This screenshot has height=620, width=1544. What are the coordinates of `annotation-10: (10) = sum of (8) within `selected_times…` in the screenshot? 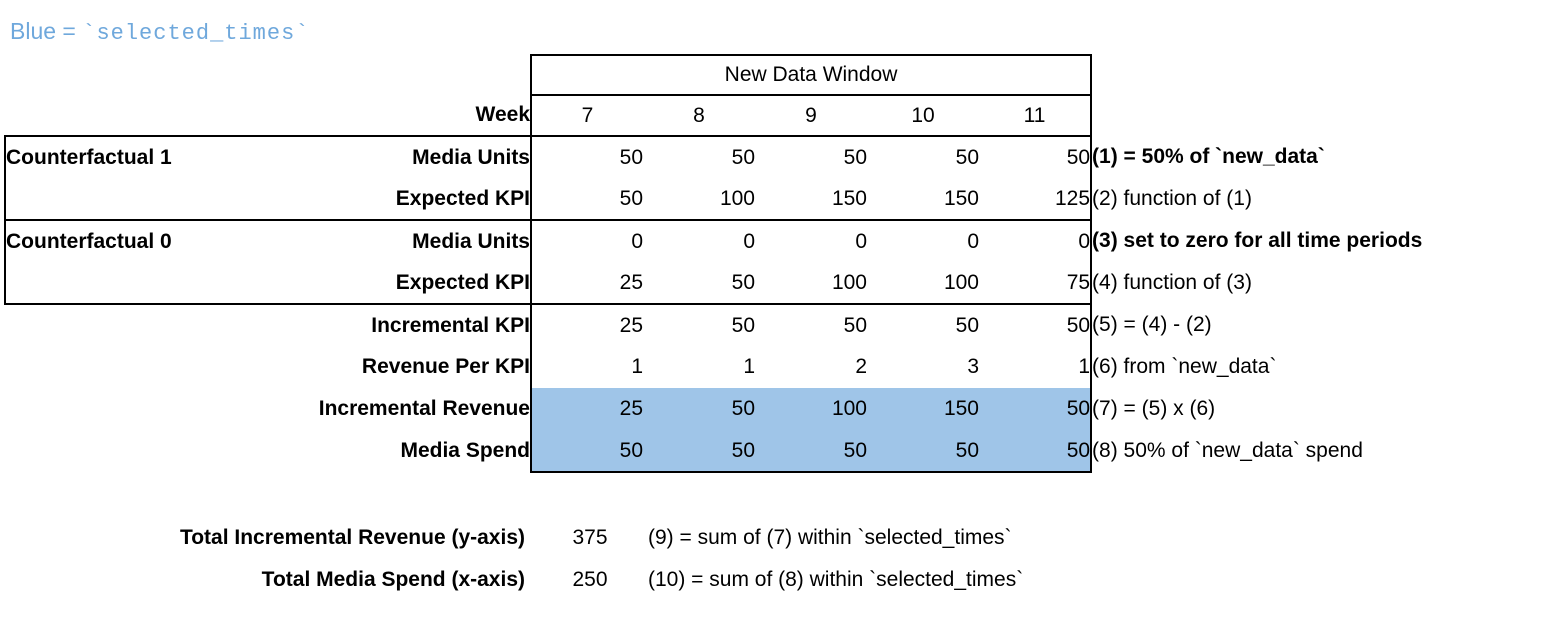 It's located at (836, 579).